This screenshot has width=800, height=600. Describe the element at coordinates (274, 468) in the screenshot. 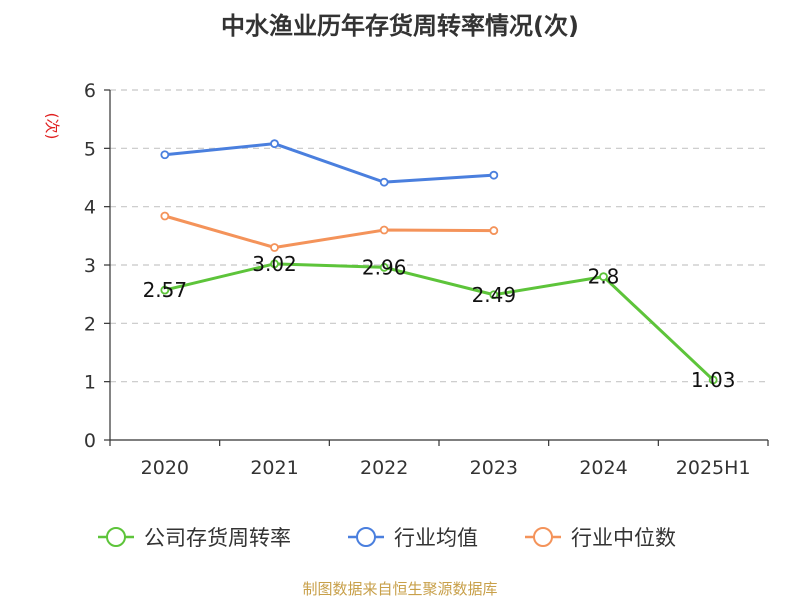

I see `x-tick-label: 2021` at that location.